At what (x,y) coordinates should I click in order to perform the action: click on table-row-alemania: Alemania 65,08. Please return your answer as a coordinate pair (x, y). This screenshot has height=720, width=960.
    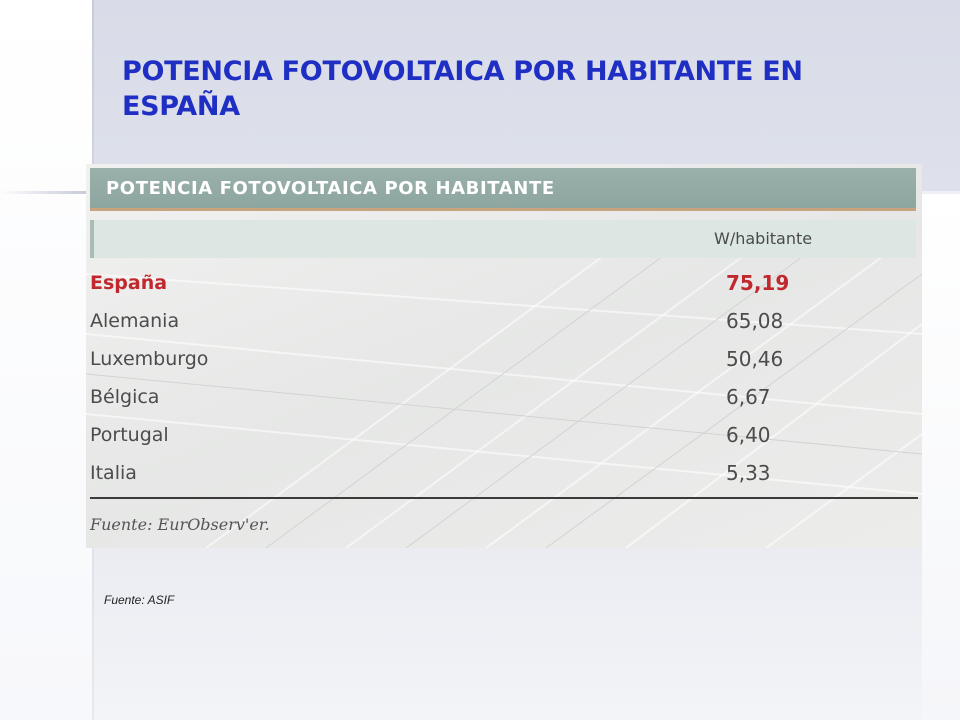
    Looking at the image, I should click on (504, 323).